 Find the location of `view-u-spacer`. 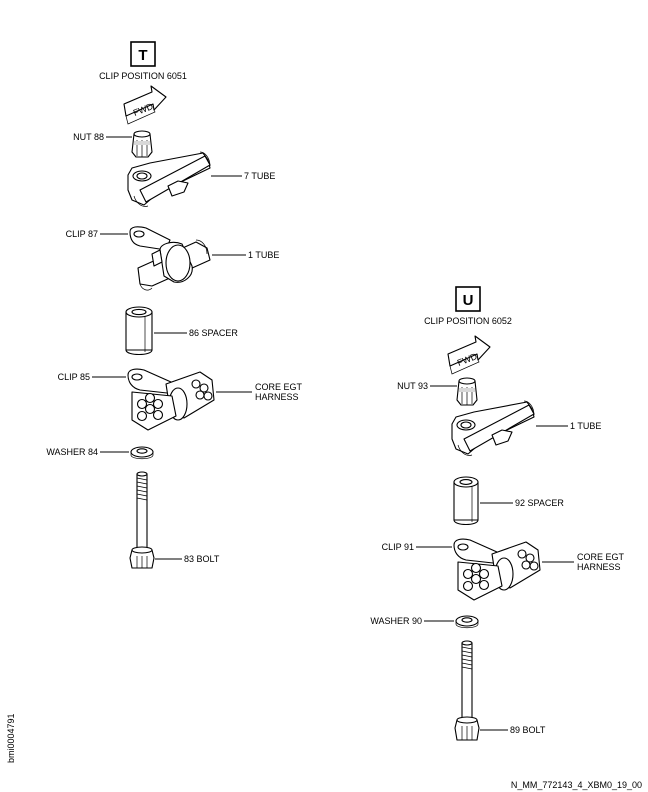

view-u-spacer is located at coordinates (466, 501).